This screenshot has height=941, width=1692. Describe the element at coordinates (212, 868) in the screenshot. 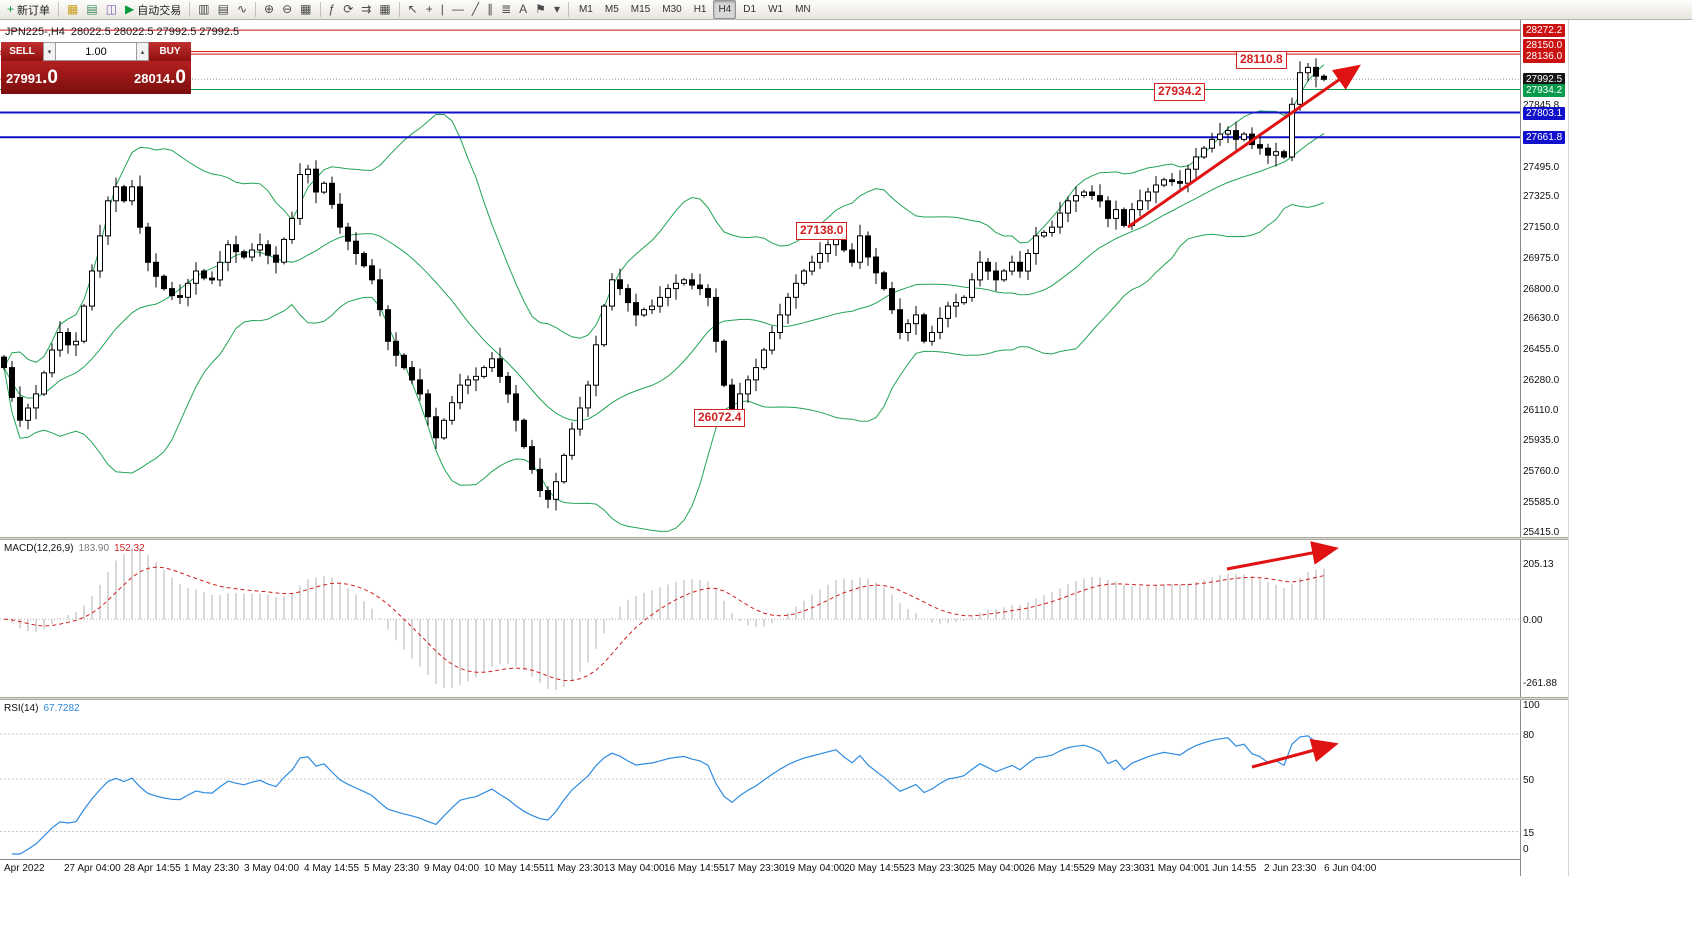

I see `time-axis-label: 1 May 23:30` at that location.